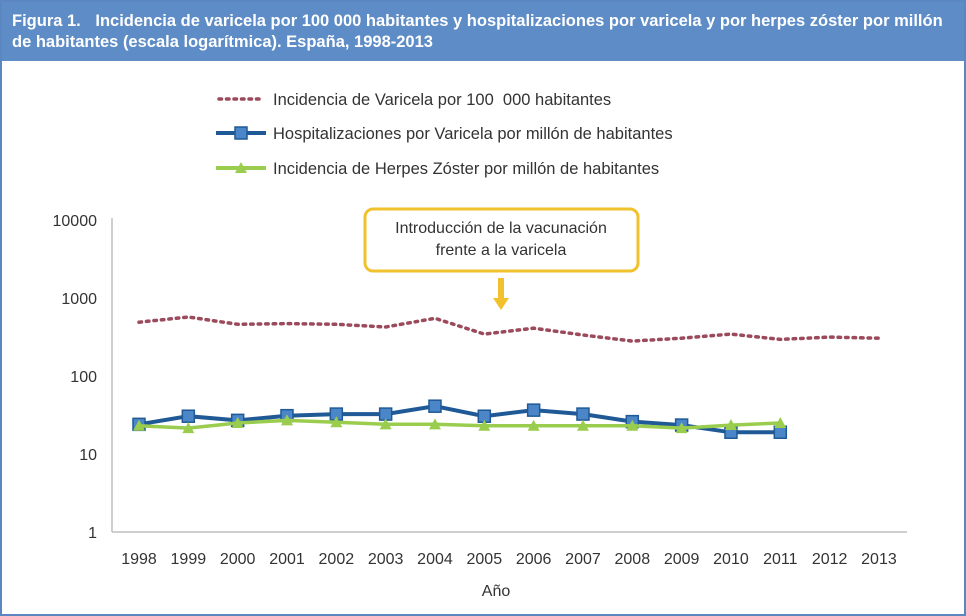  What do you see at coordinates (88, 455) in the screenshot?
I see `y-tick-label: 10` at bounding box center [88, 455].